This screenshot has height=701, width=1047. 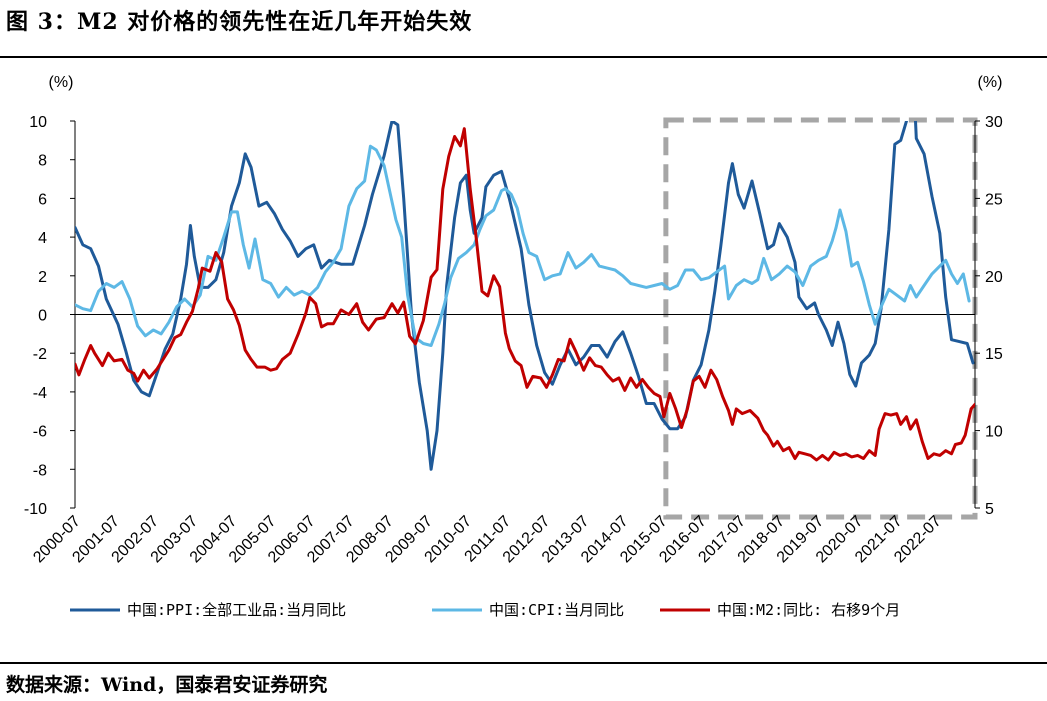 What do you see at coordinates (40, 432) in the screenshot?
I see `left-tick-label: -6` at bounding box center [40, 432].